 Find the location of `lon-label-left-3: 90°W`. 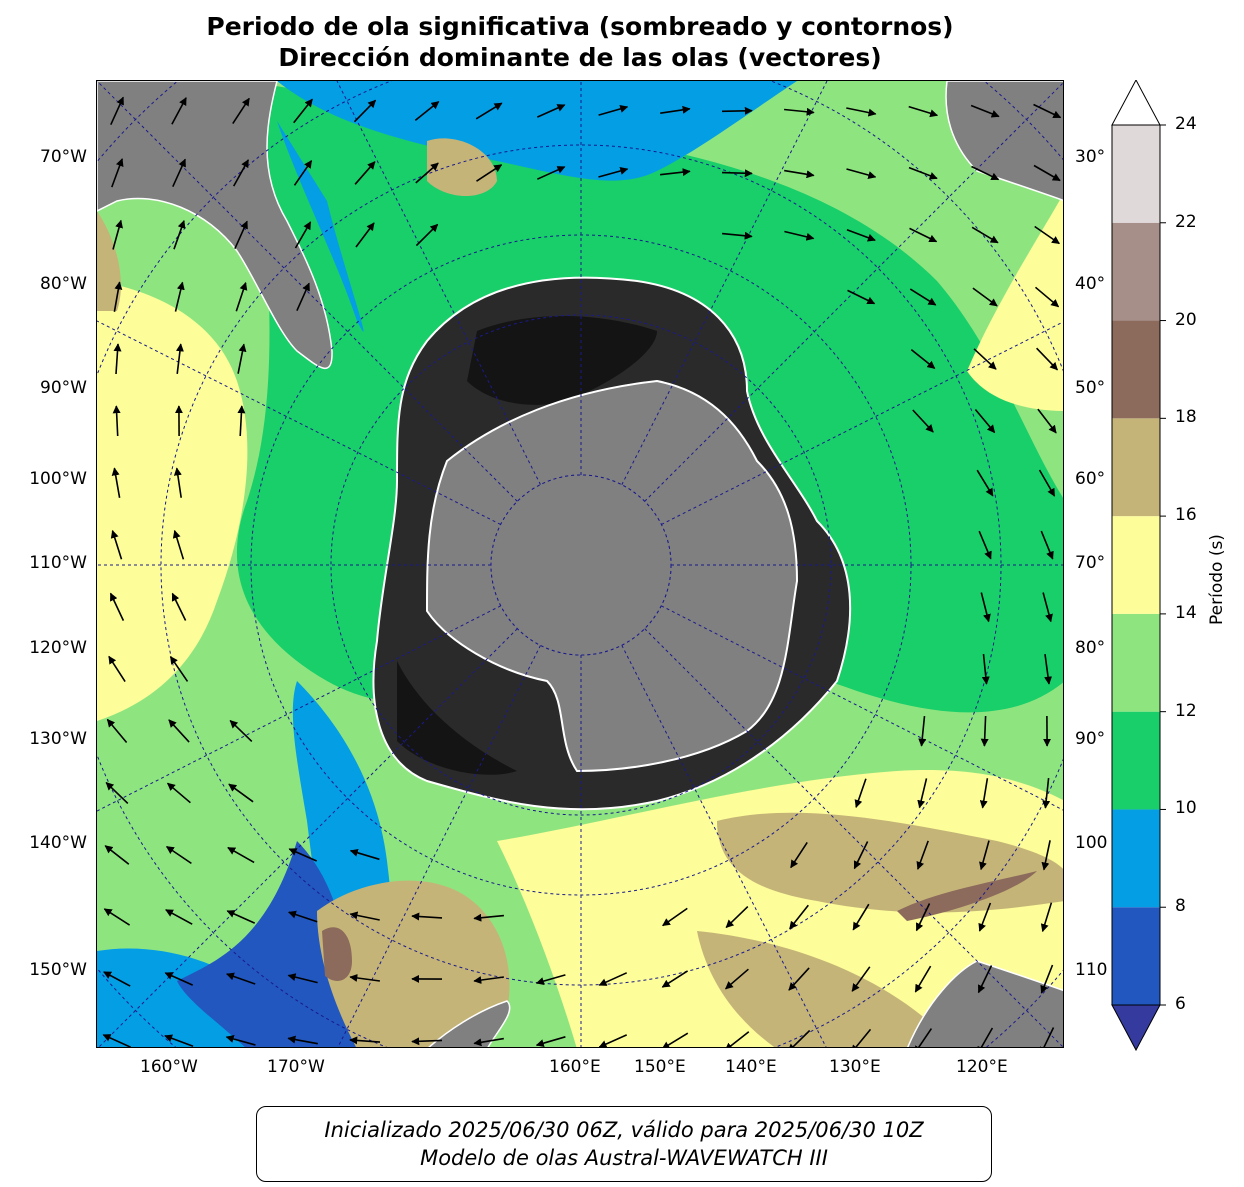

lon-label-left-3: 90°W is located at coordinates (63, 388).